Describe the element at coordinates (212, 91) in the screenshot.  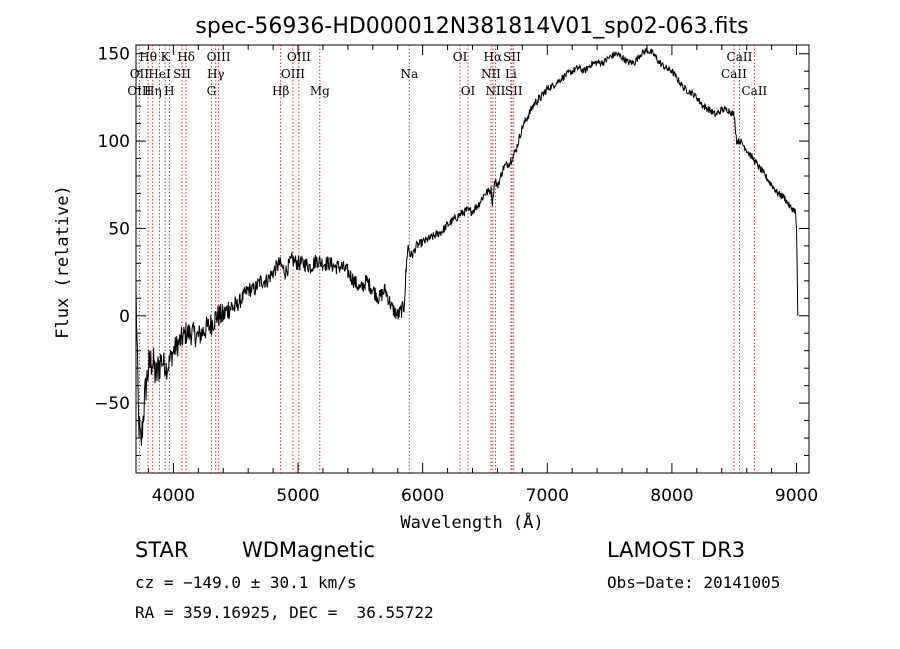
I see `spectral-line-label: G` at that location.